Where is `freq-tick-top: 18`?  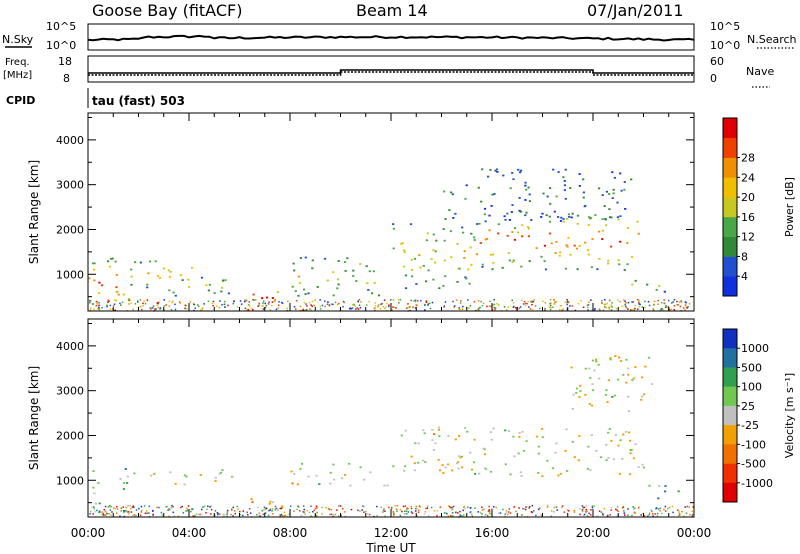
freq-tick-top: 18 is located at coordinates (65, 61).